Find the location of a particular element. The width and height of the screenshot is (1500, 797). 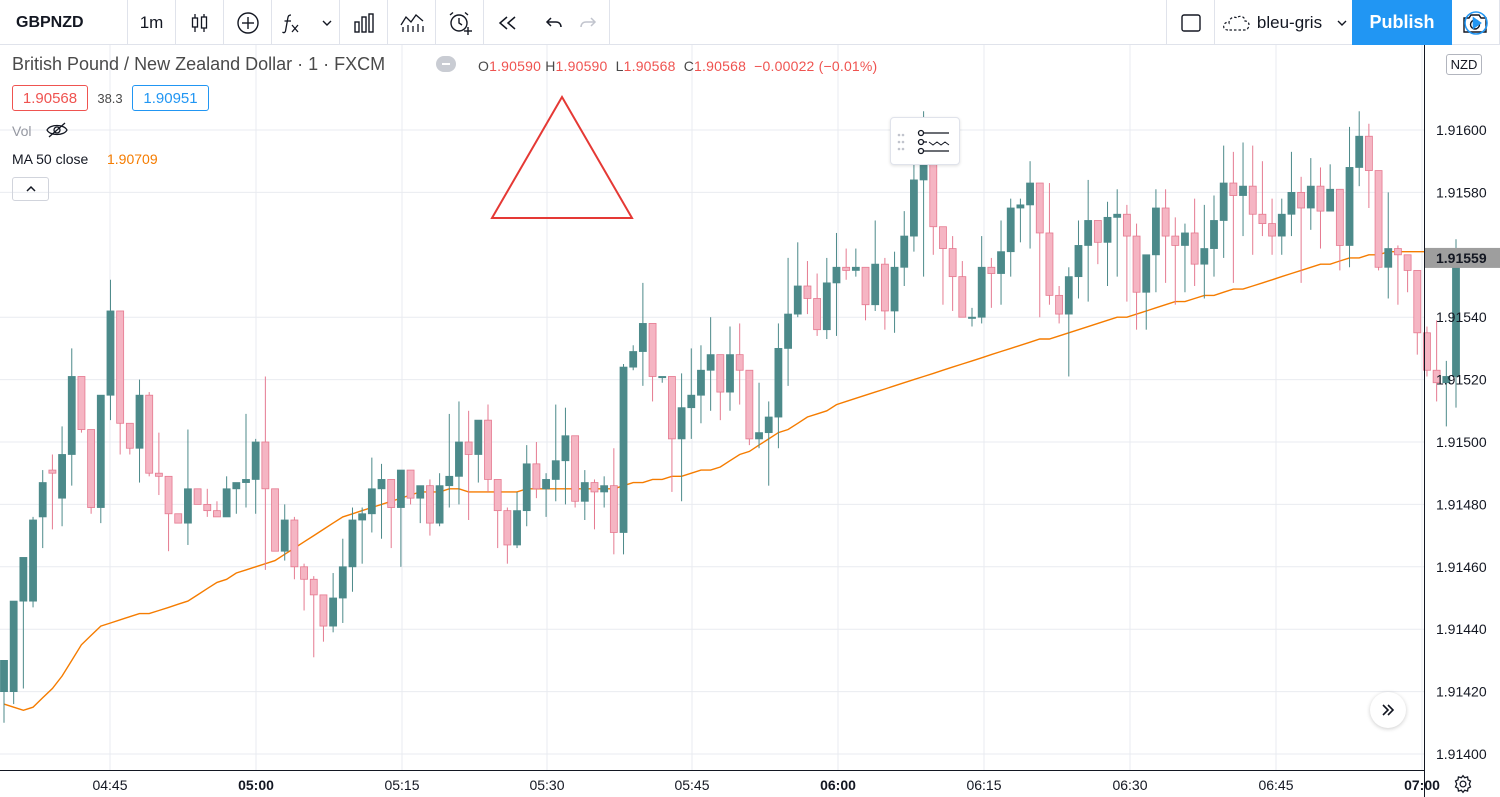

legend-collapse-icon is located at coordinates (446, 64).